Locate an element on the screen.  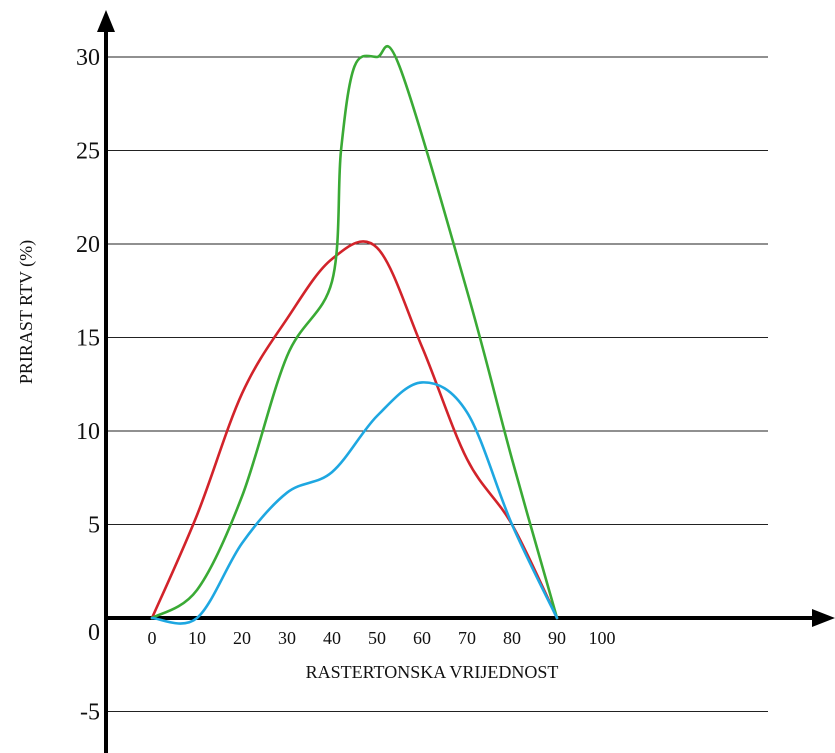
y-tick-label: 10 is located at coordinates (88, 432).